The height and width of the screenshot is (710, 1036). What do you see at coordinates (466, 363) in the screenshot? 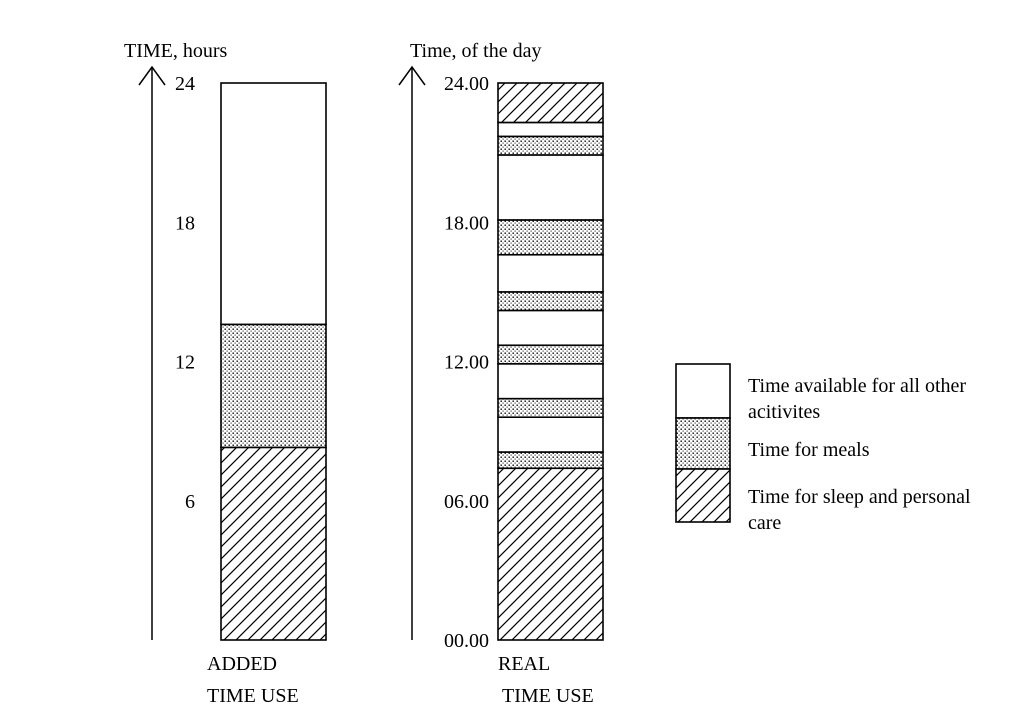
I see `real-tick-label: 12.00` at bounding box center [466, 363].